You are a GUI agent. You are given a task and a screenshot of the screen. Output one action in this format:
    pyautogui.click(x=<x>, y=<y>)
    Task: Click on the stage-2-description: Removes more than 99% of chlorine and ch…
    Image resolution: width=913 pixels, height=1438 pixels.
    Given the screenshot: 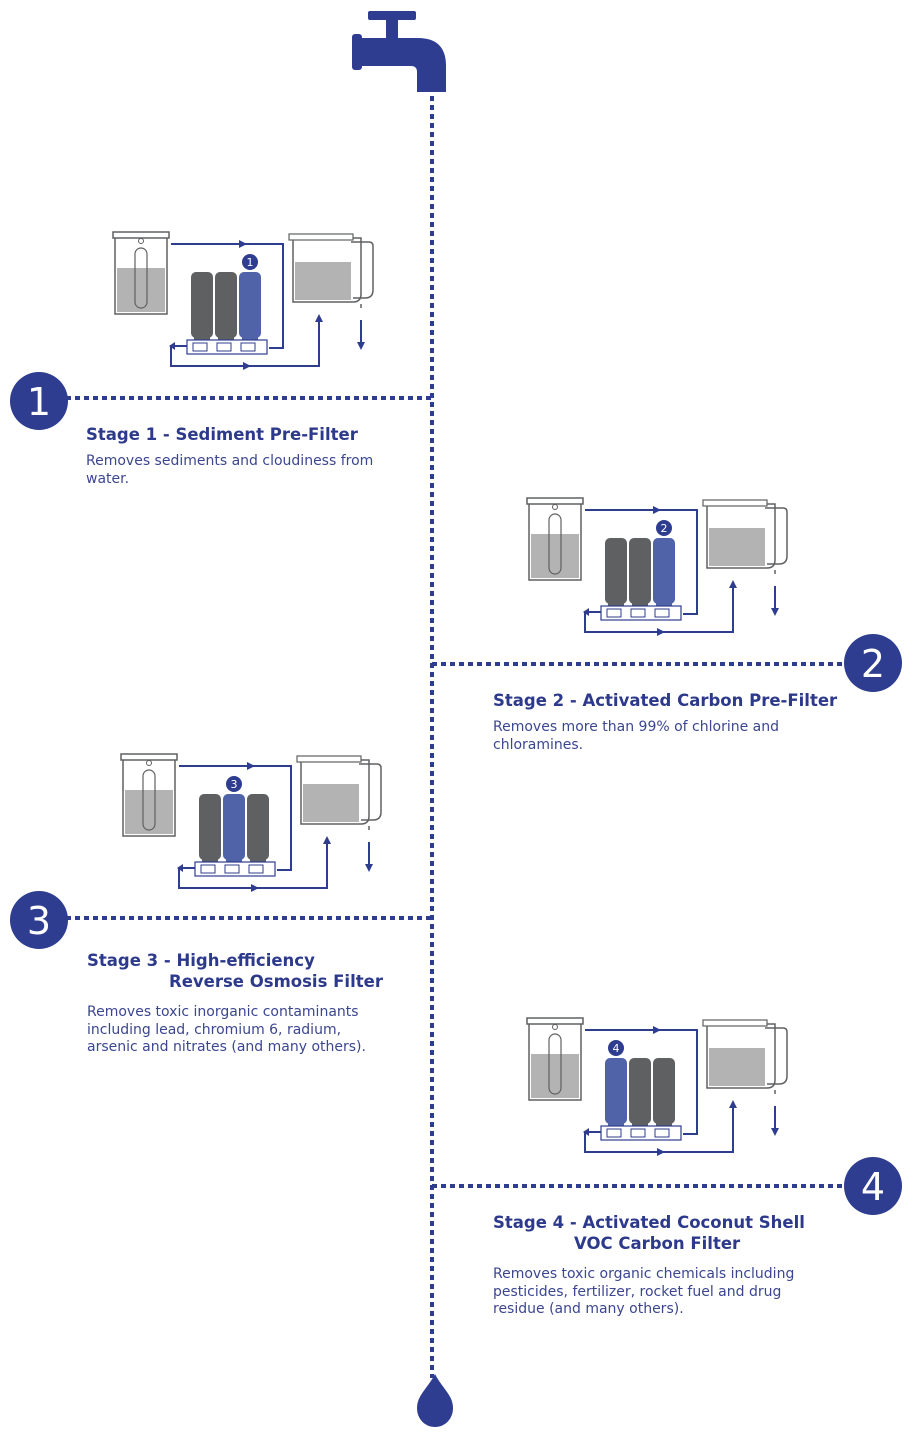 What is the action you would take?
    pyautogui.click(x=636, y=736)
    